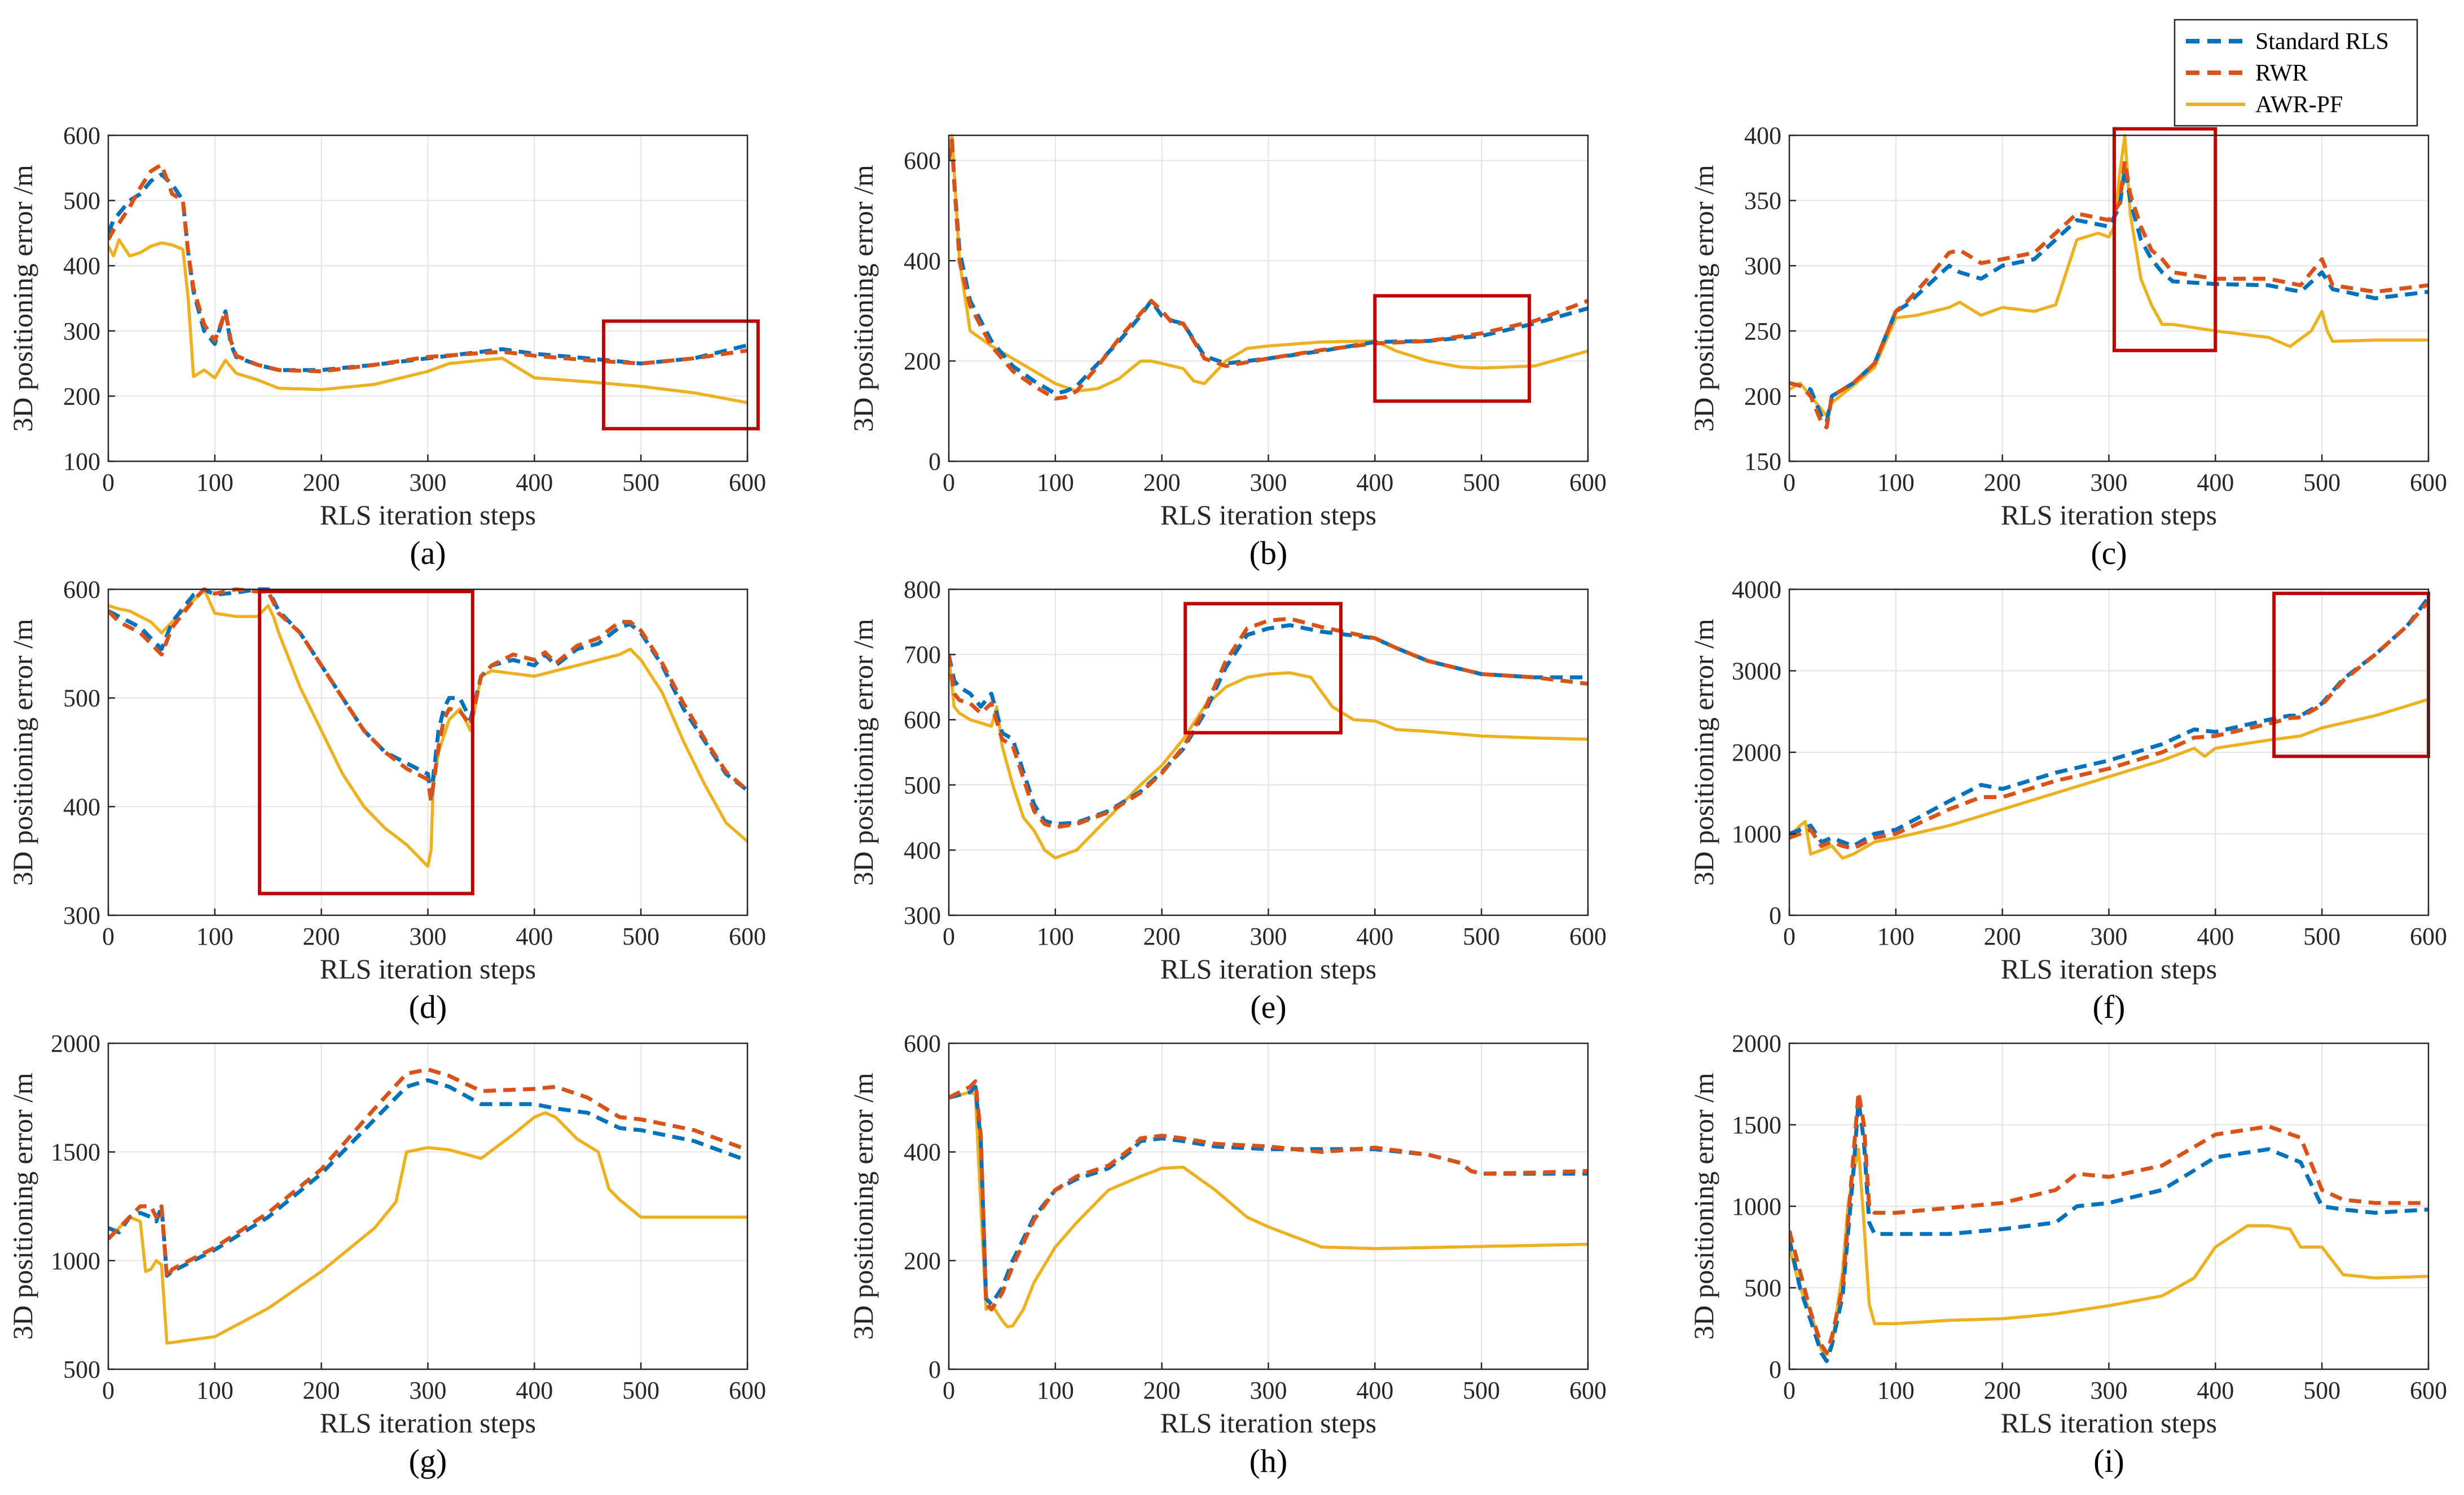  Describe the element at coordinates (428, 553) in the screenshot. I see `panel-label: (a)` at that location.